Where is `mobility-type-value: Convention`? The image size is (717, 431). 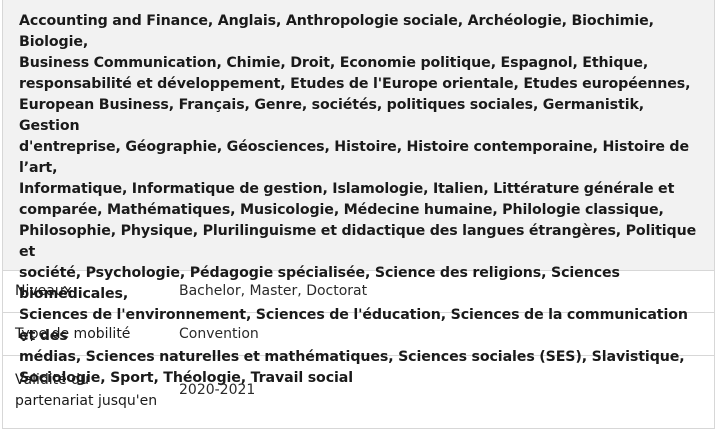 mobility-type-value: Convention is located at coordinates (219, 333).